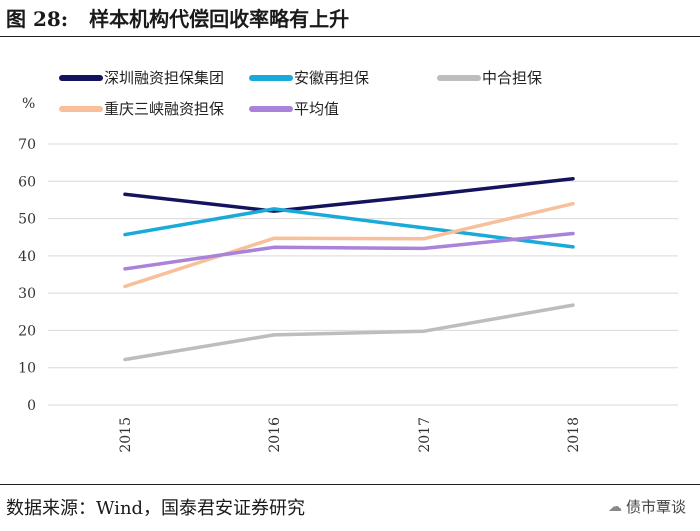  What do you see at coordinates (164, 78) in the screenshot?
I see `legend-label-1: 深圳融资担保集团` at bounding box center [164, 78].